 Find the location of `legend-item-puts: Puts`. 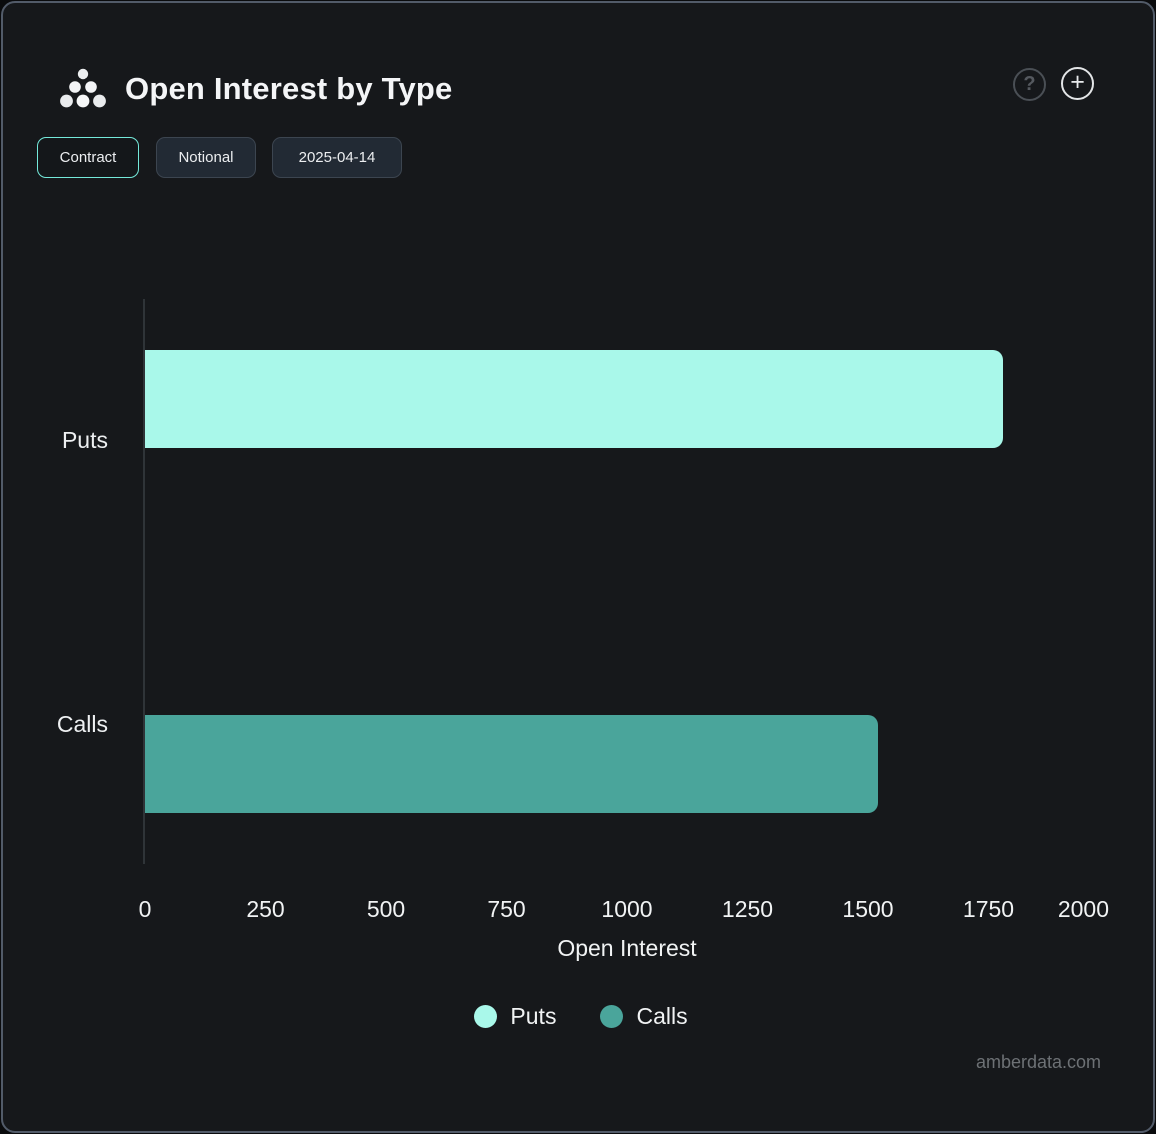

legend-item-puts: Puts is located at coordinates (515, 1016).